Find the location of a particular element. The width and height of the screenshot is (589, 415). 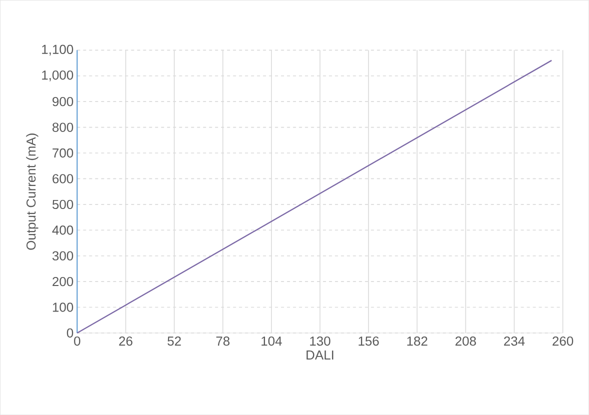

y-tick-label: 400 is located at coordinates (63, 230).